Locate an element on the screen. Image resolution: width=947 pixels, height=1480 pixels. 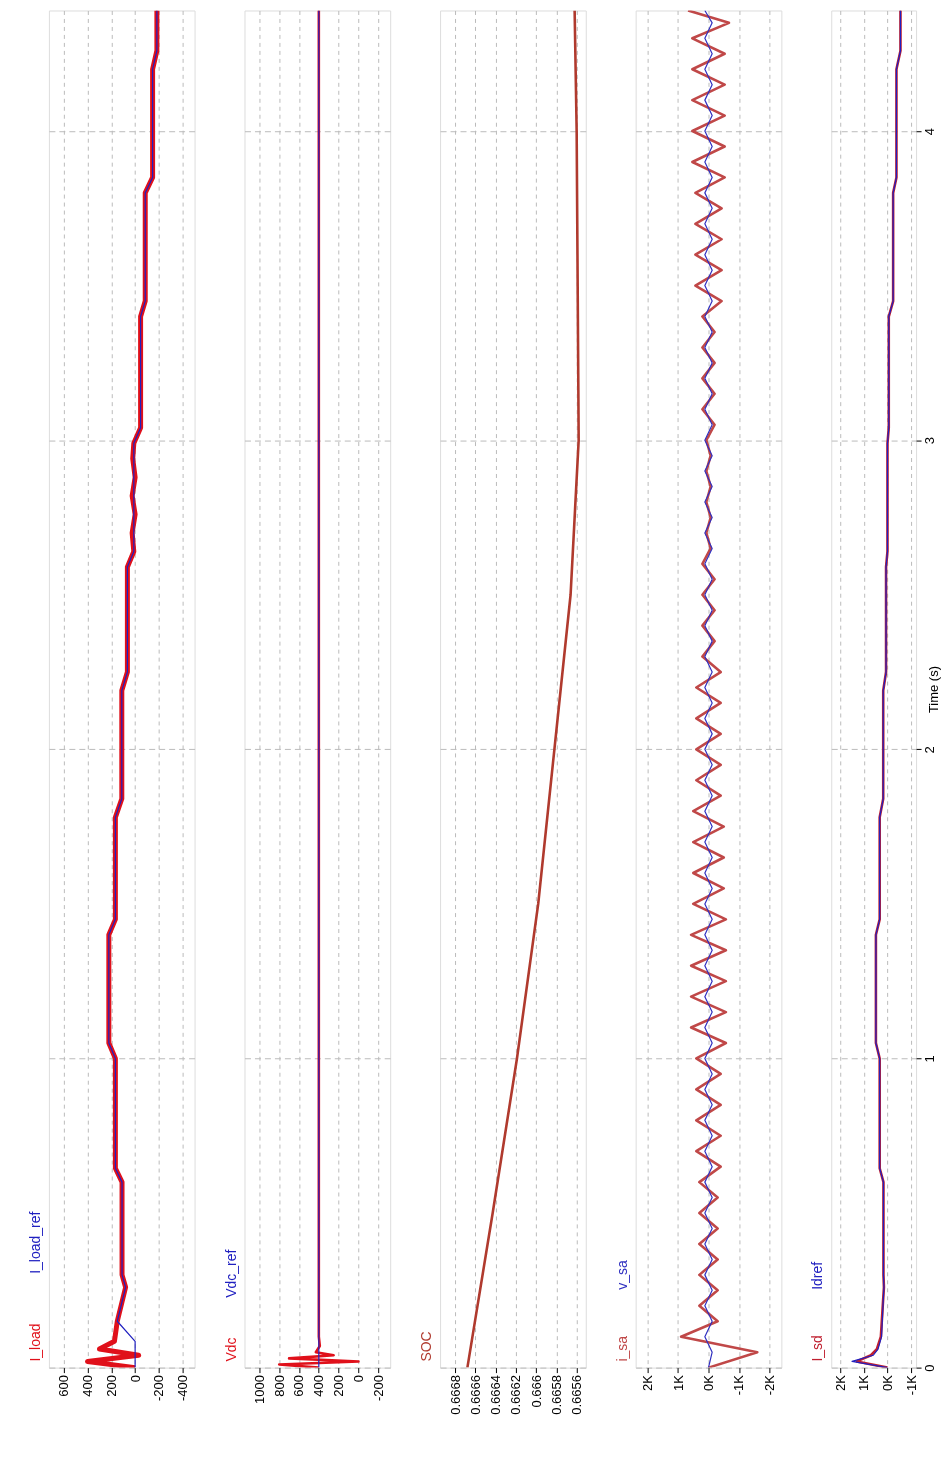
text: I_load_ref is located at coordinates (34, 1242).